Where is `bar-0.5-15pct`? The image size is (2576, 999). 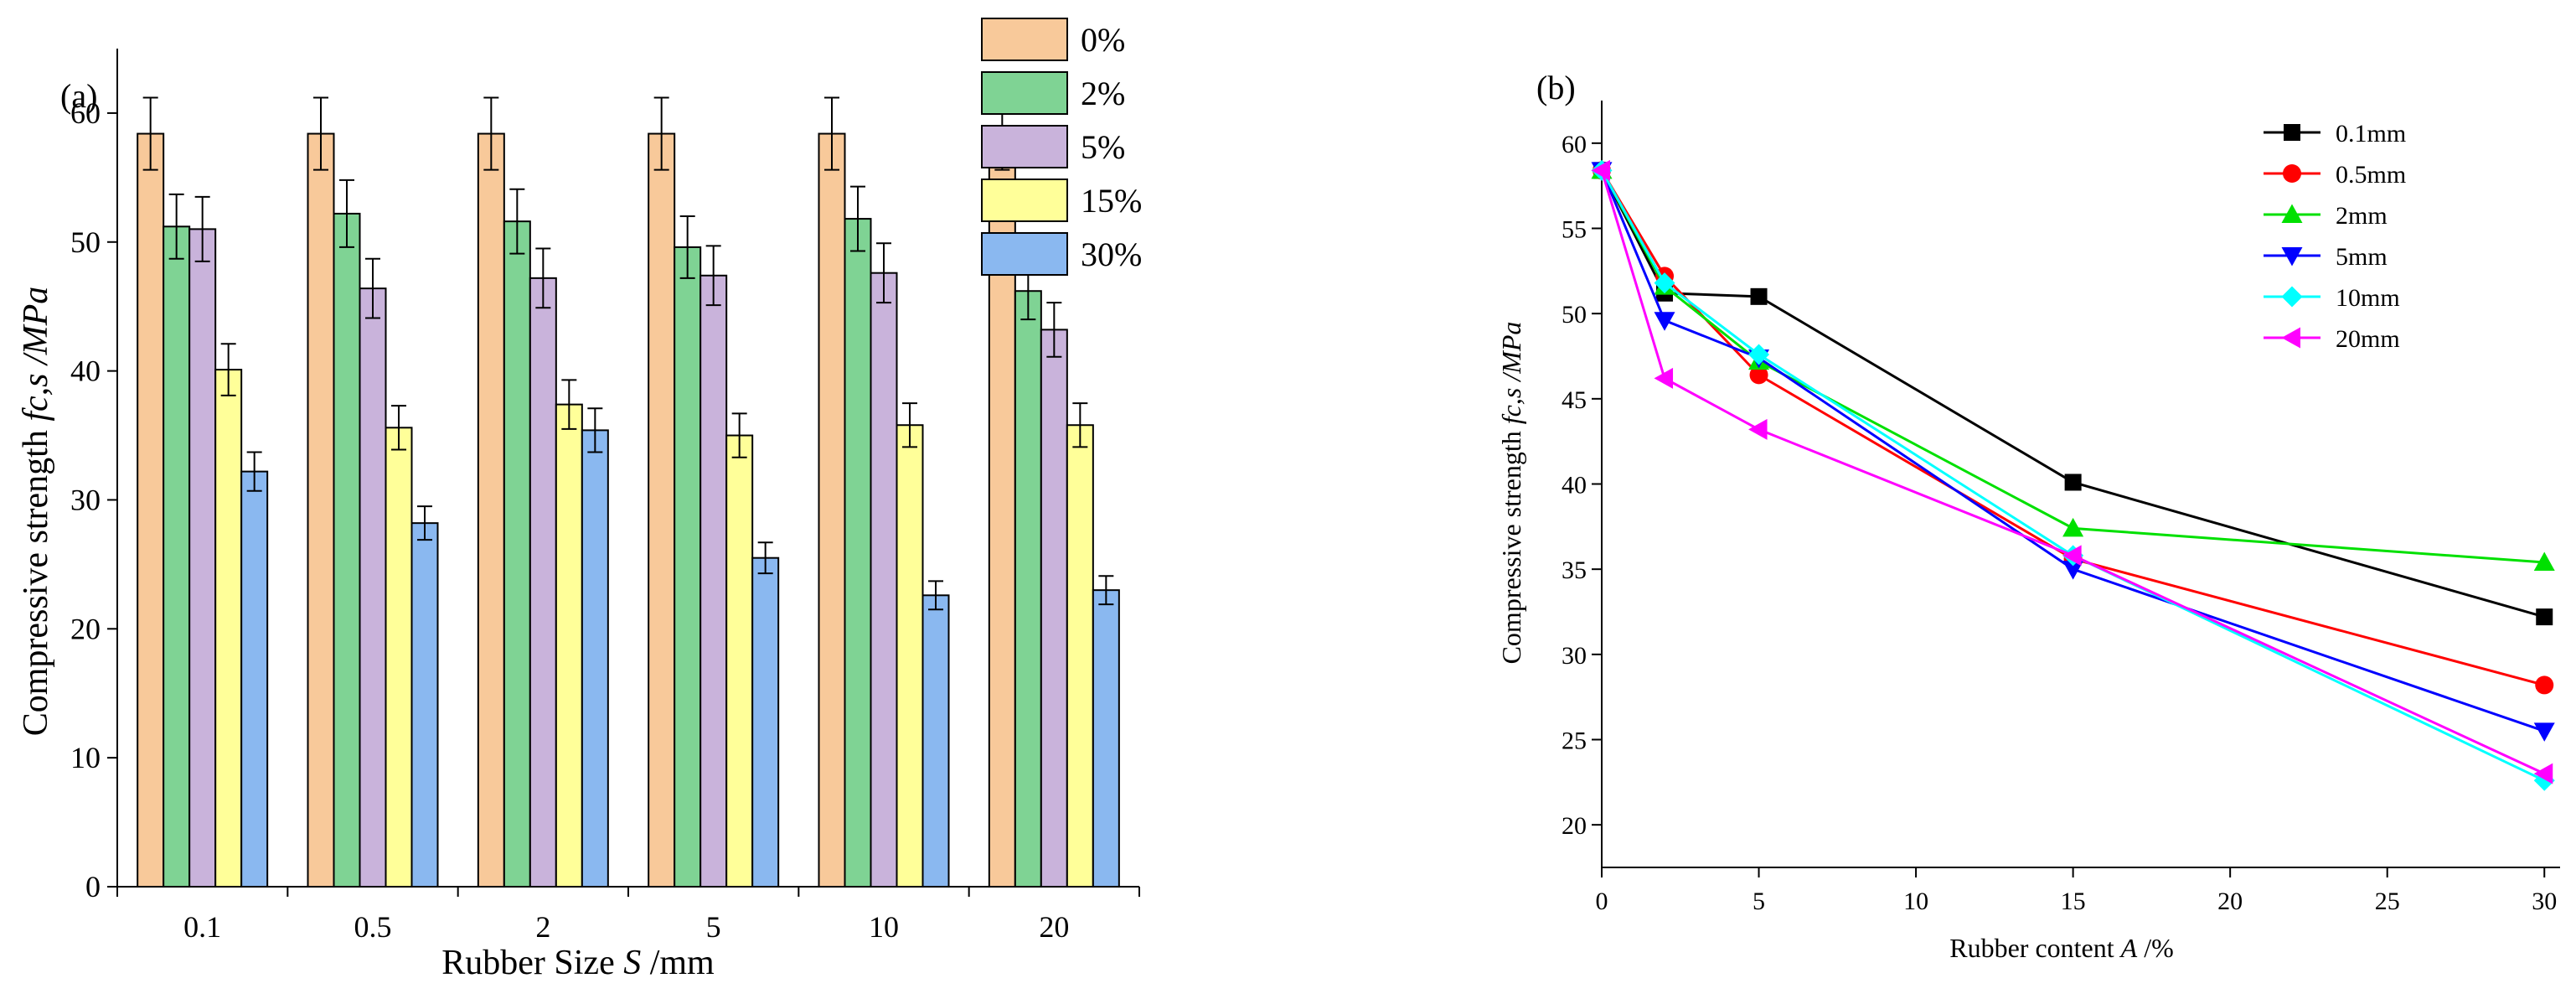 bar-0.5-15pct is located at coordinates (399, 657).